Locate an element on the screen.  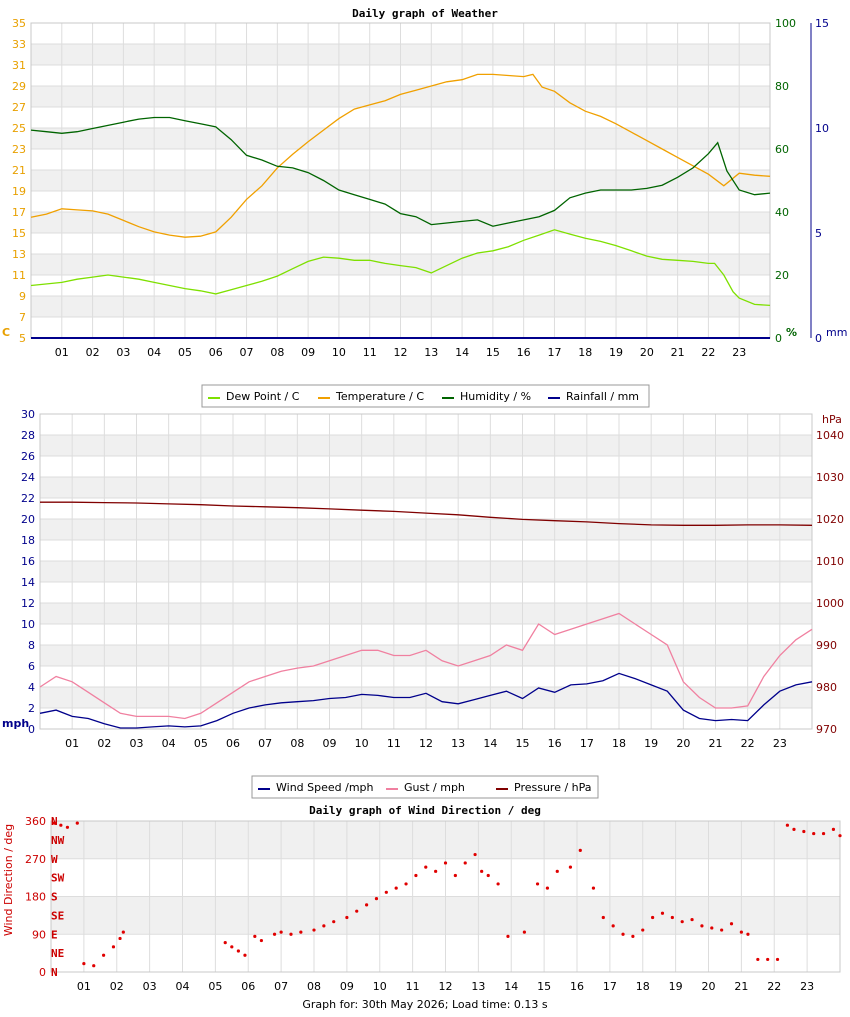
plot-frame is located at coordinates (445, 896).